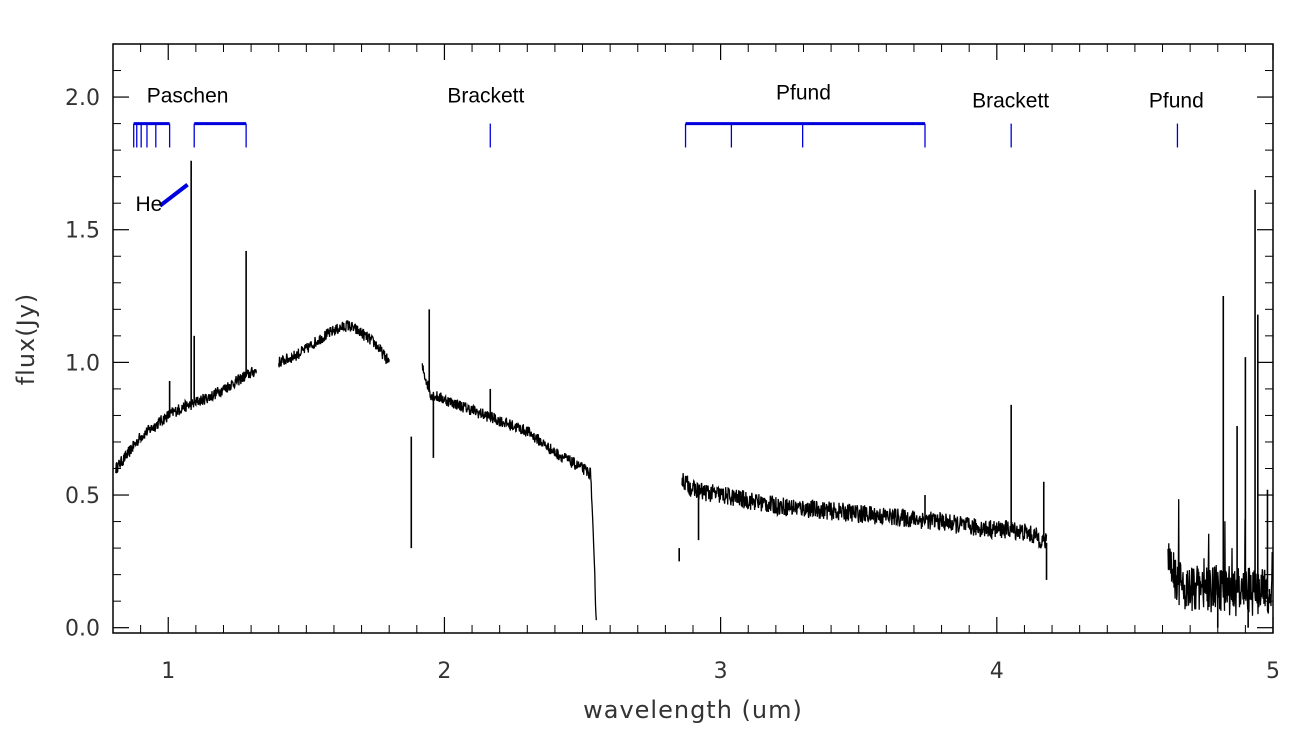  I want to click on y-tick-label: 2.0, so click(82, 98).